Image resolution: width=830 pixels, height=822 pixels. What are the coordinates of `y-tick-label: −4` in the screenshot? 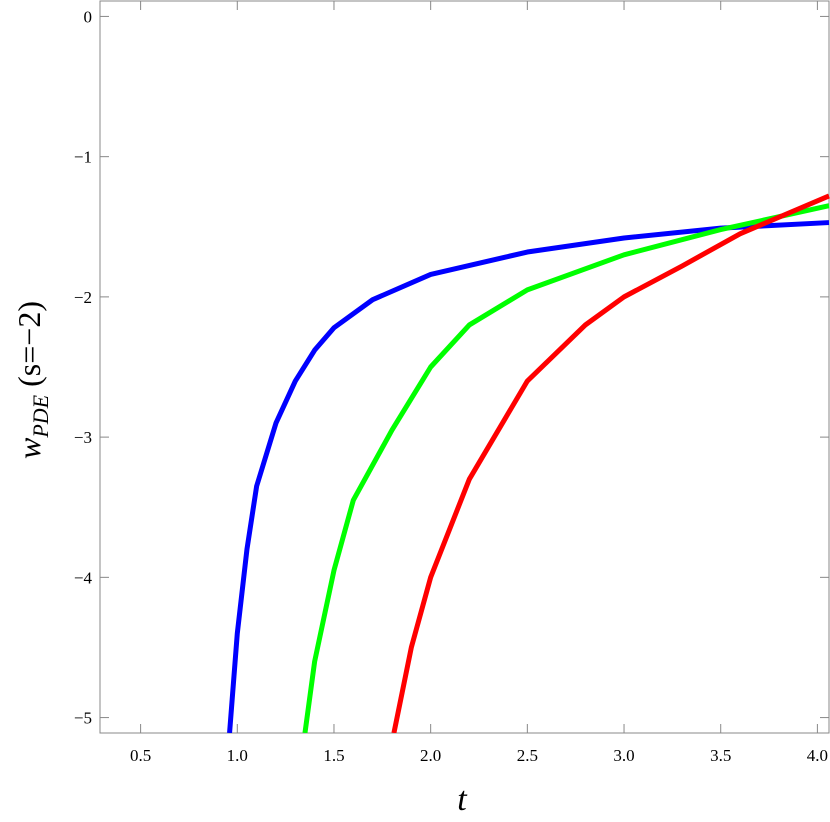 It's located at (83, 577).